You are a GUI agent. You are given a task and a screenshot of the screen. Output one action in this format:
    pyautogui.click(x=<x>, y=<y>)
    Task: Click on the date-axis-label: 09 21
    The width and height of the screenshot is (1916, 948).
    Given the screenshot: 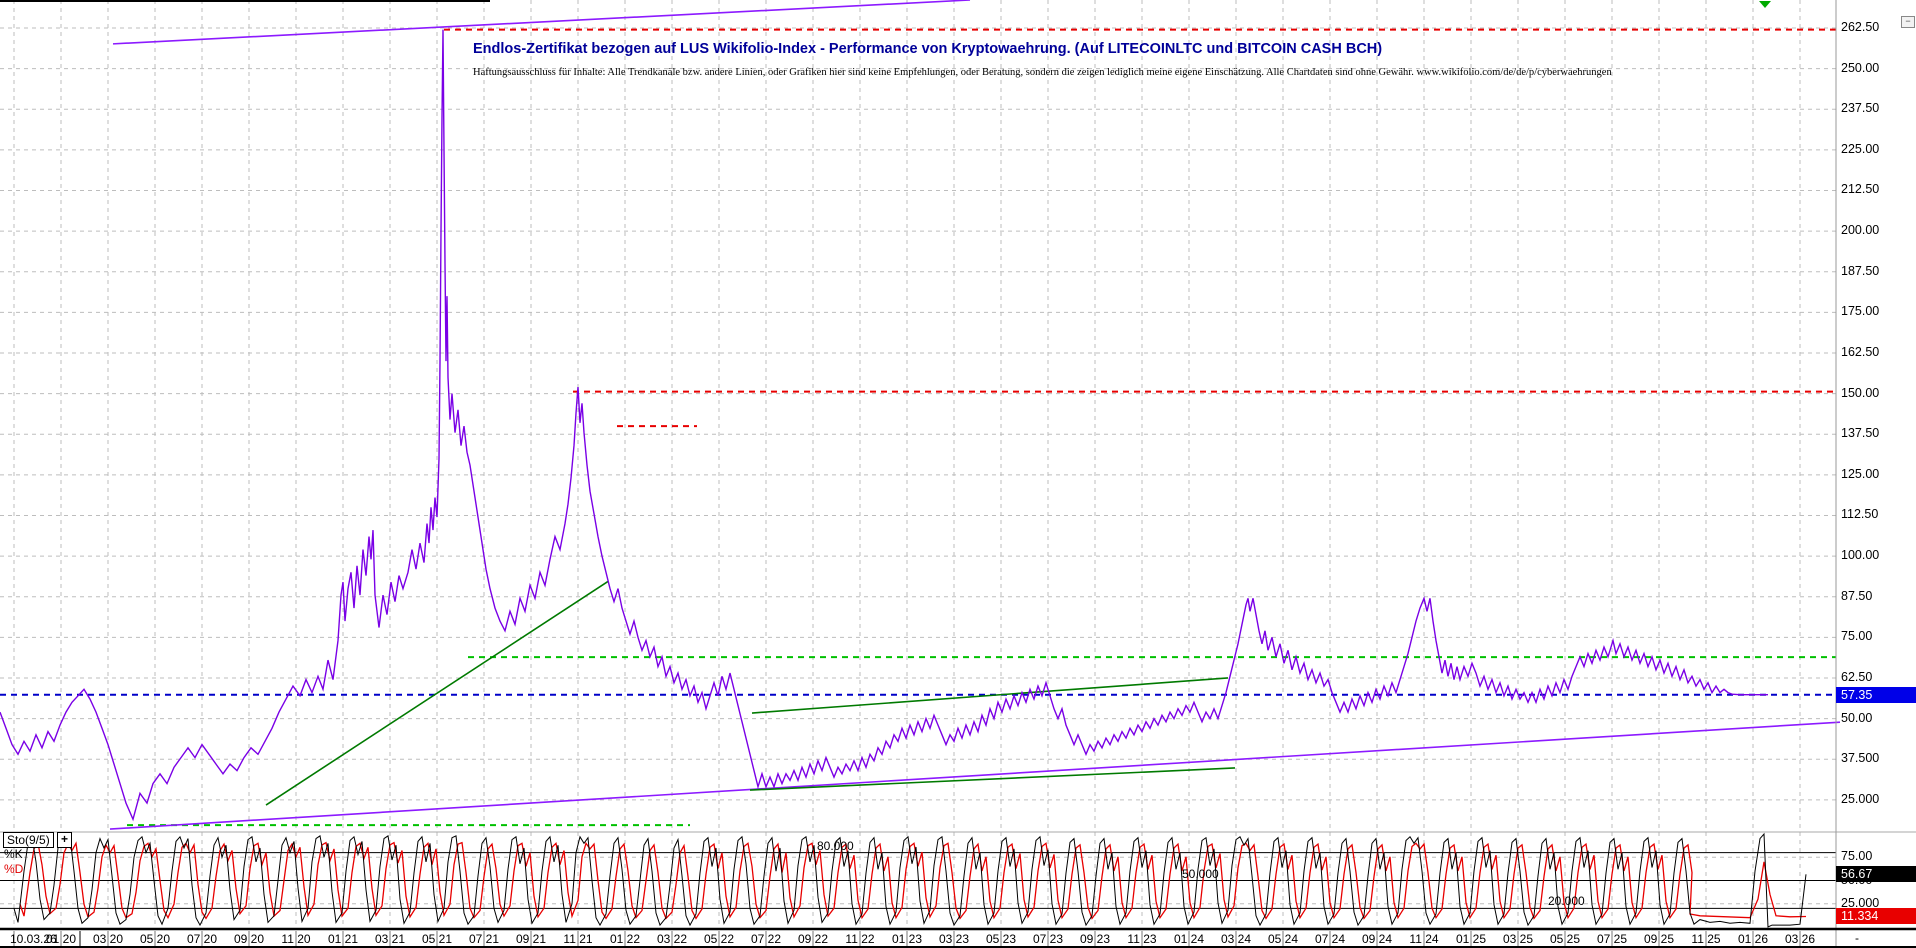 What is the action you would take?
    pyautogui.click(x=531, y=939)
    